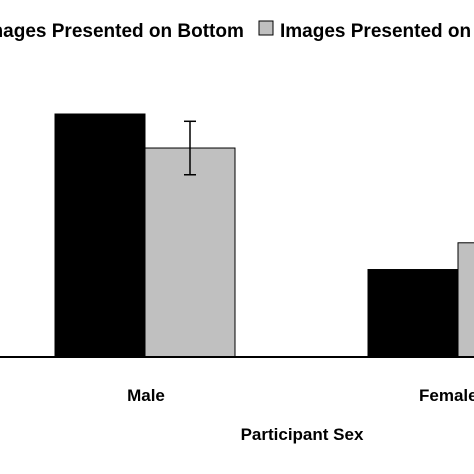  What do you see at coordinates (302, 434) in the screenshot?
I see `x-axis-title: Participant Sex` at bounding box center [302, 434].